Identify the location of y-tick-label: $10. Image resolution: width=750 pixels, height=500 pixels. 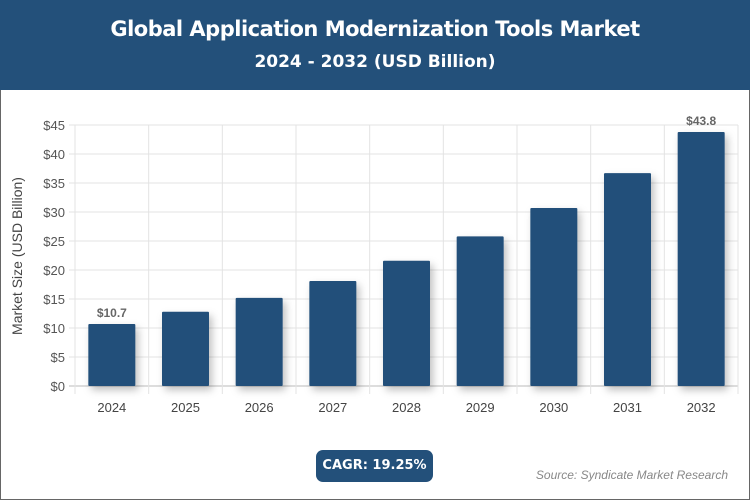
(54, 328).